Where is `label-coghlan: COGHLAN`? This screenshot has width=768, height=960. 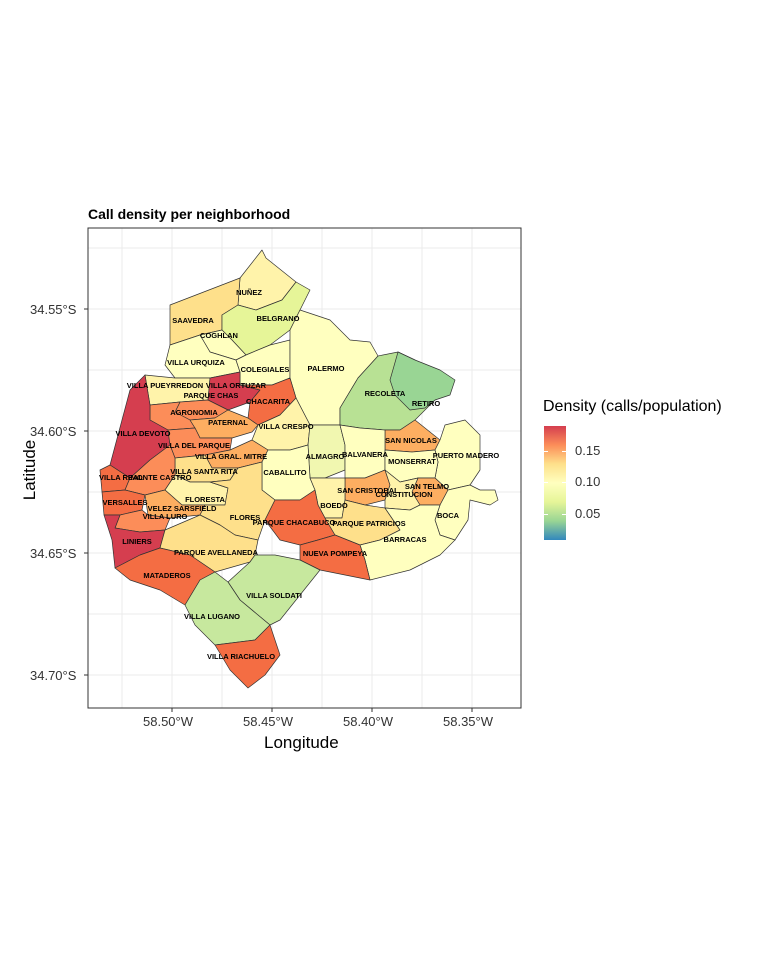
label-coghlan: COGHLAN is located at coordinates (219, 335).